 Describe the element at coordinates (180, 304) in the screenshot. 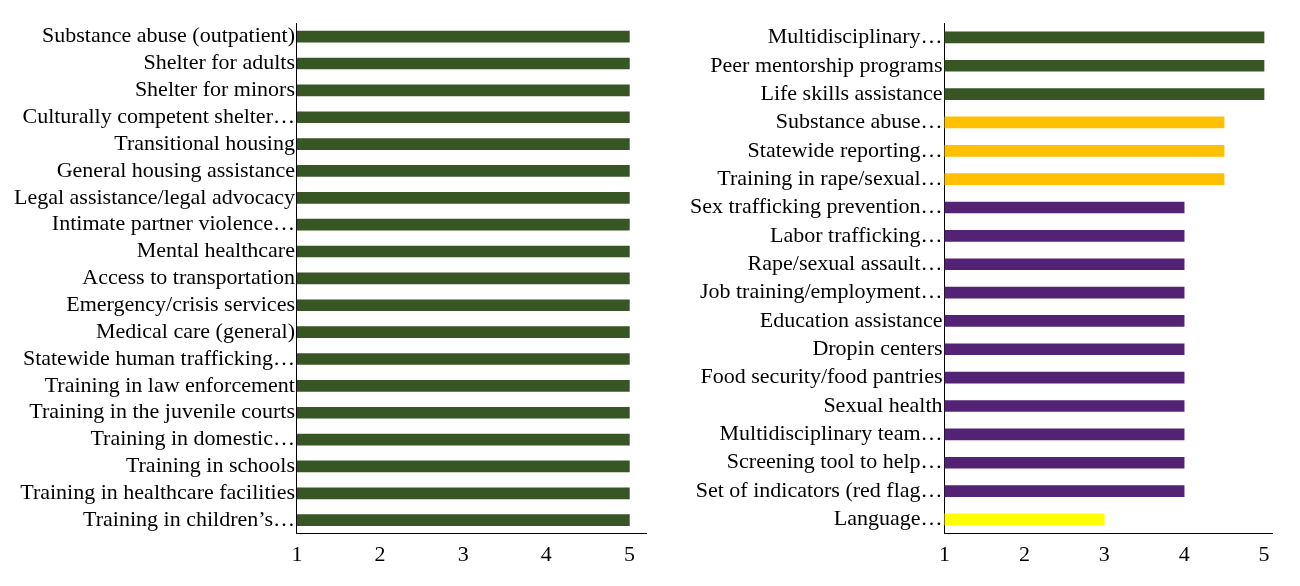

I see `y-tick-label: Emergency/crisis services` at that location.